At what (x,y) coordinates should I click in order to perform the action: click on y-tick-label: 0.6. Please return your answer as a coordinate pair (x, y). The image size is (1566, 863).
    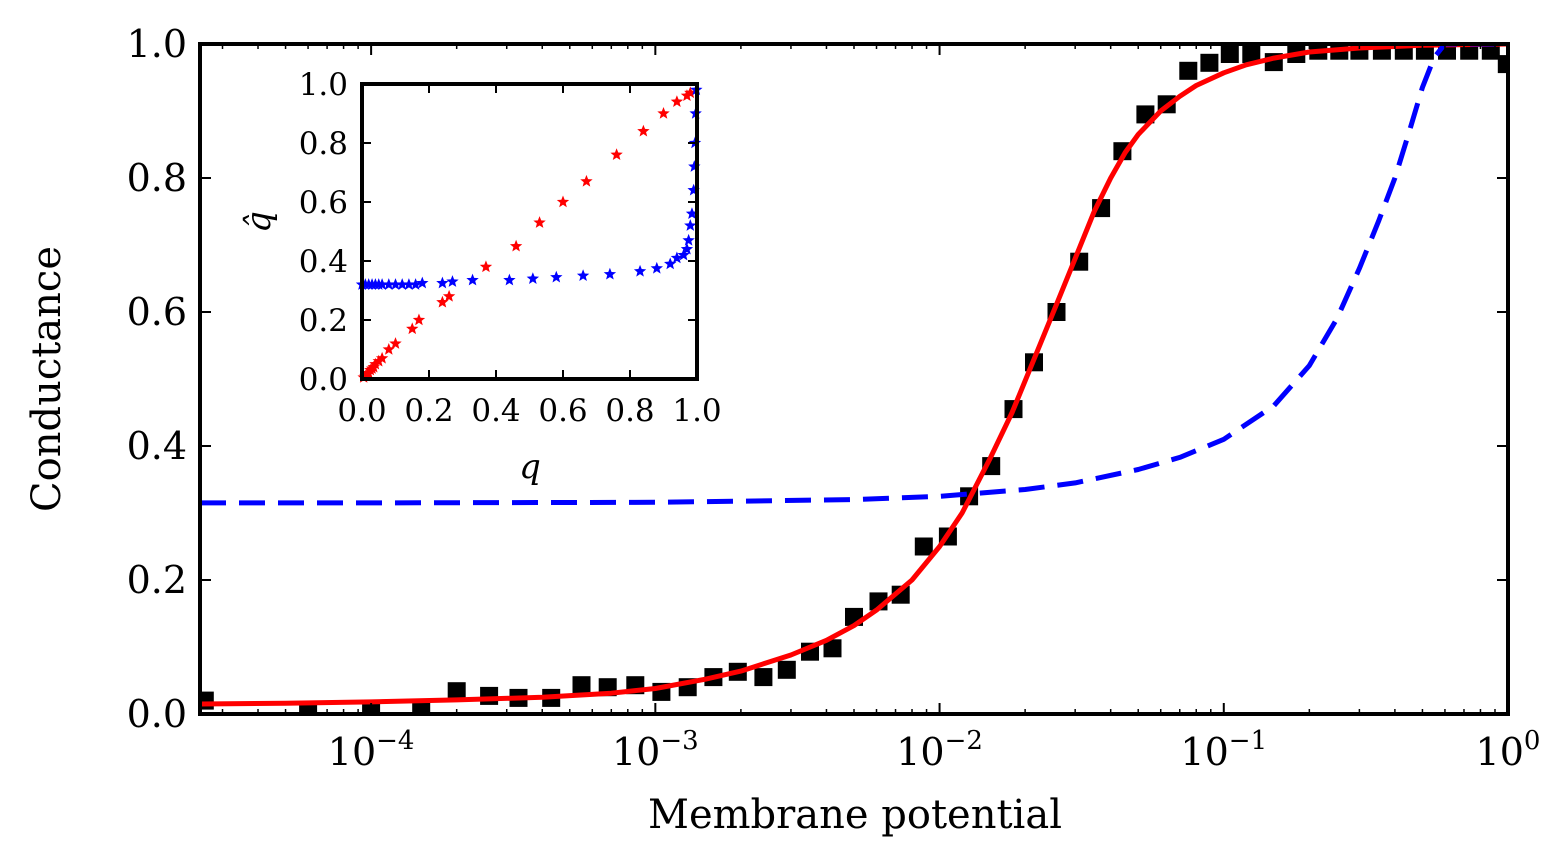
    Looking at the image, I should click on (157, 312).